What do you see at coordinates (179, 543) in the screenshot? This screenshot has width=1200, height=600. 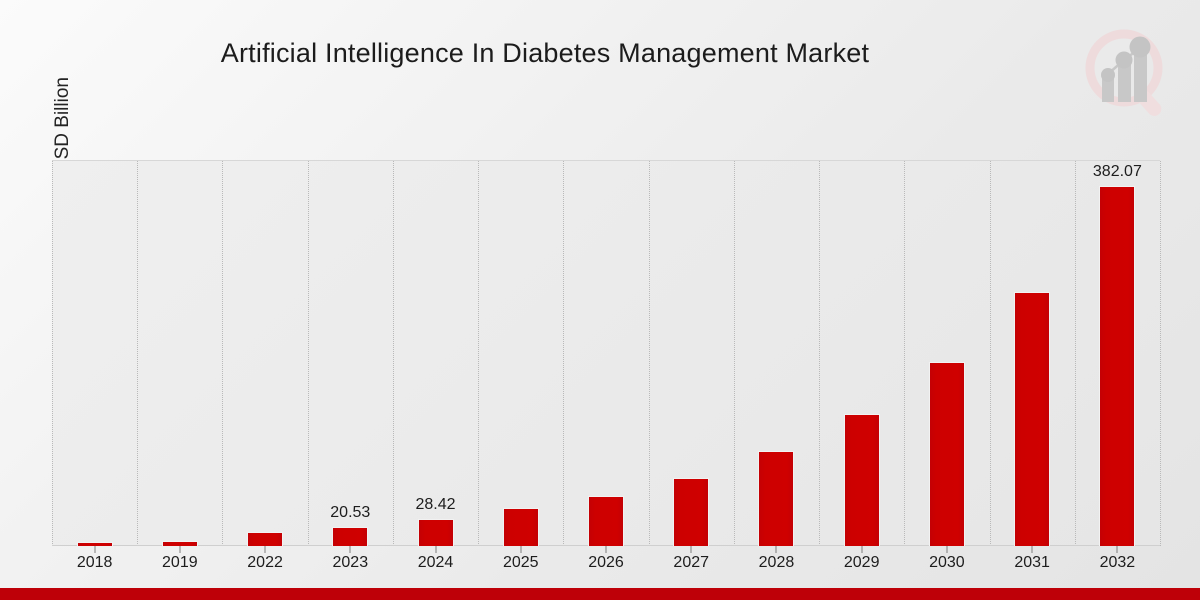 I see `bar-2019` at bounding box center [179, 543].